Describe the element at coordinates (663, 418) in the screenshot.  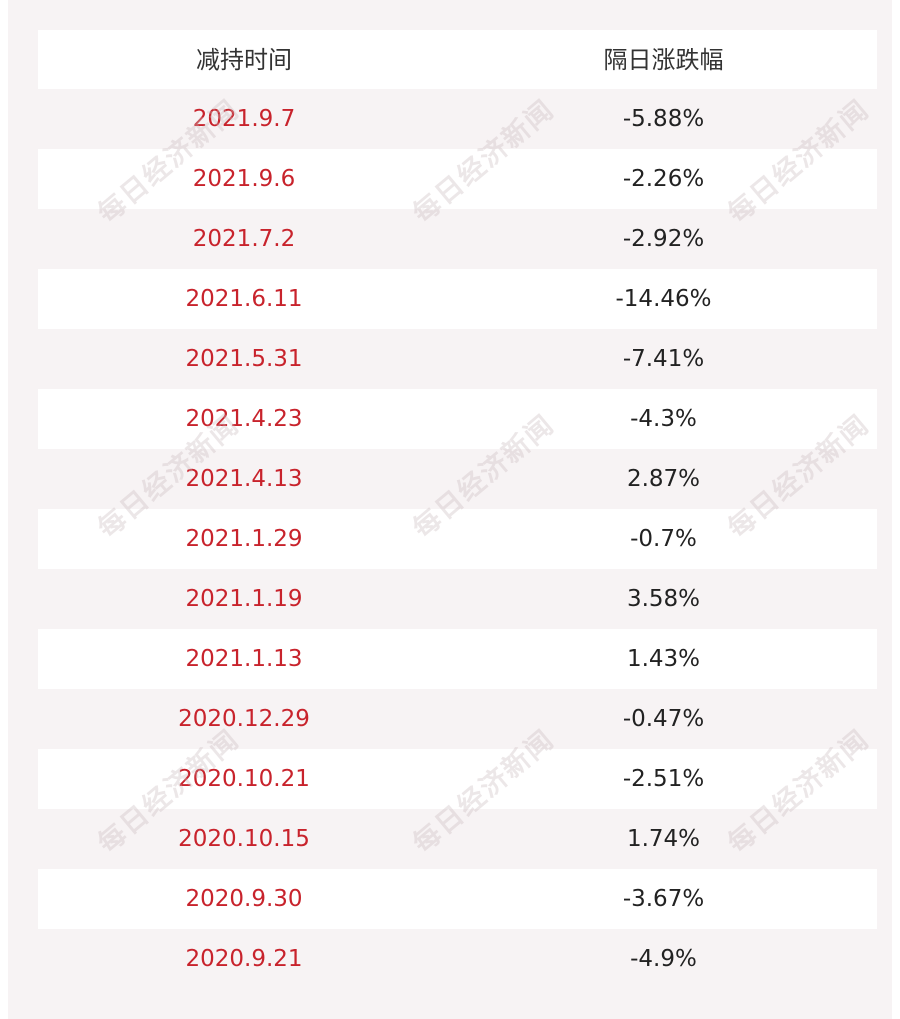
I see `change-cell: -4.3%` at that location.